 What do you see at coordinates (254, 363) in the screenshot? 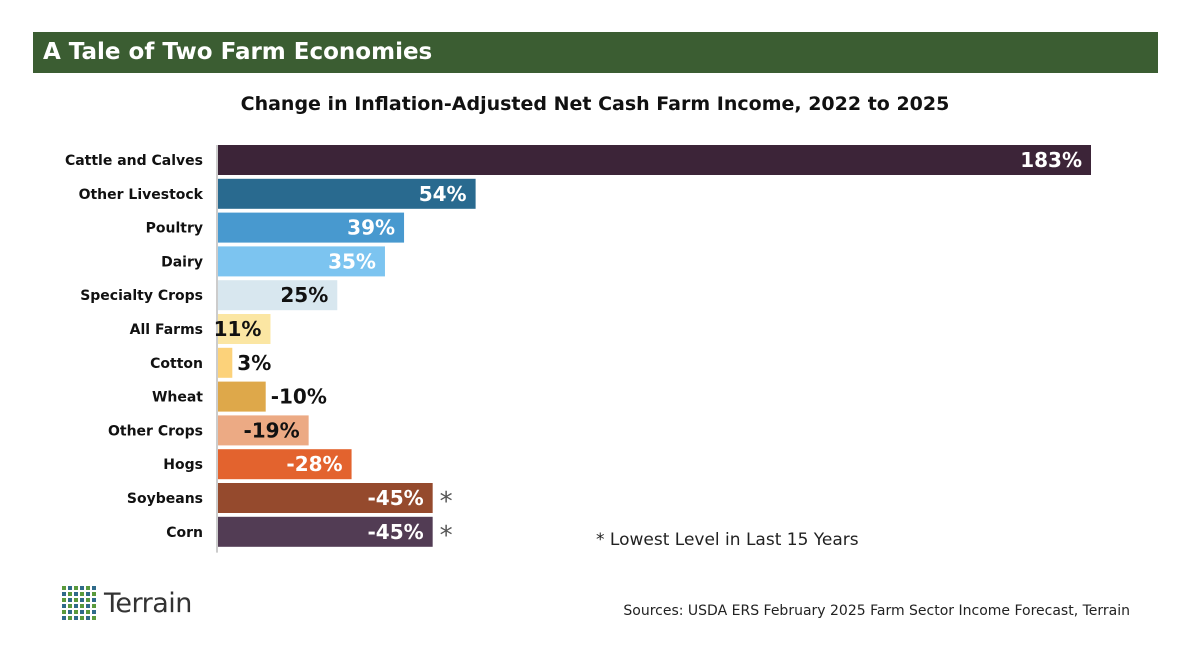
I see `value-label: 3%` at bounding box center [254, 363].